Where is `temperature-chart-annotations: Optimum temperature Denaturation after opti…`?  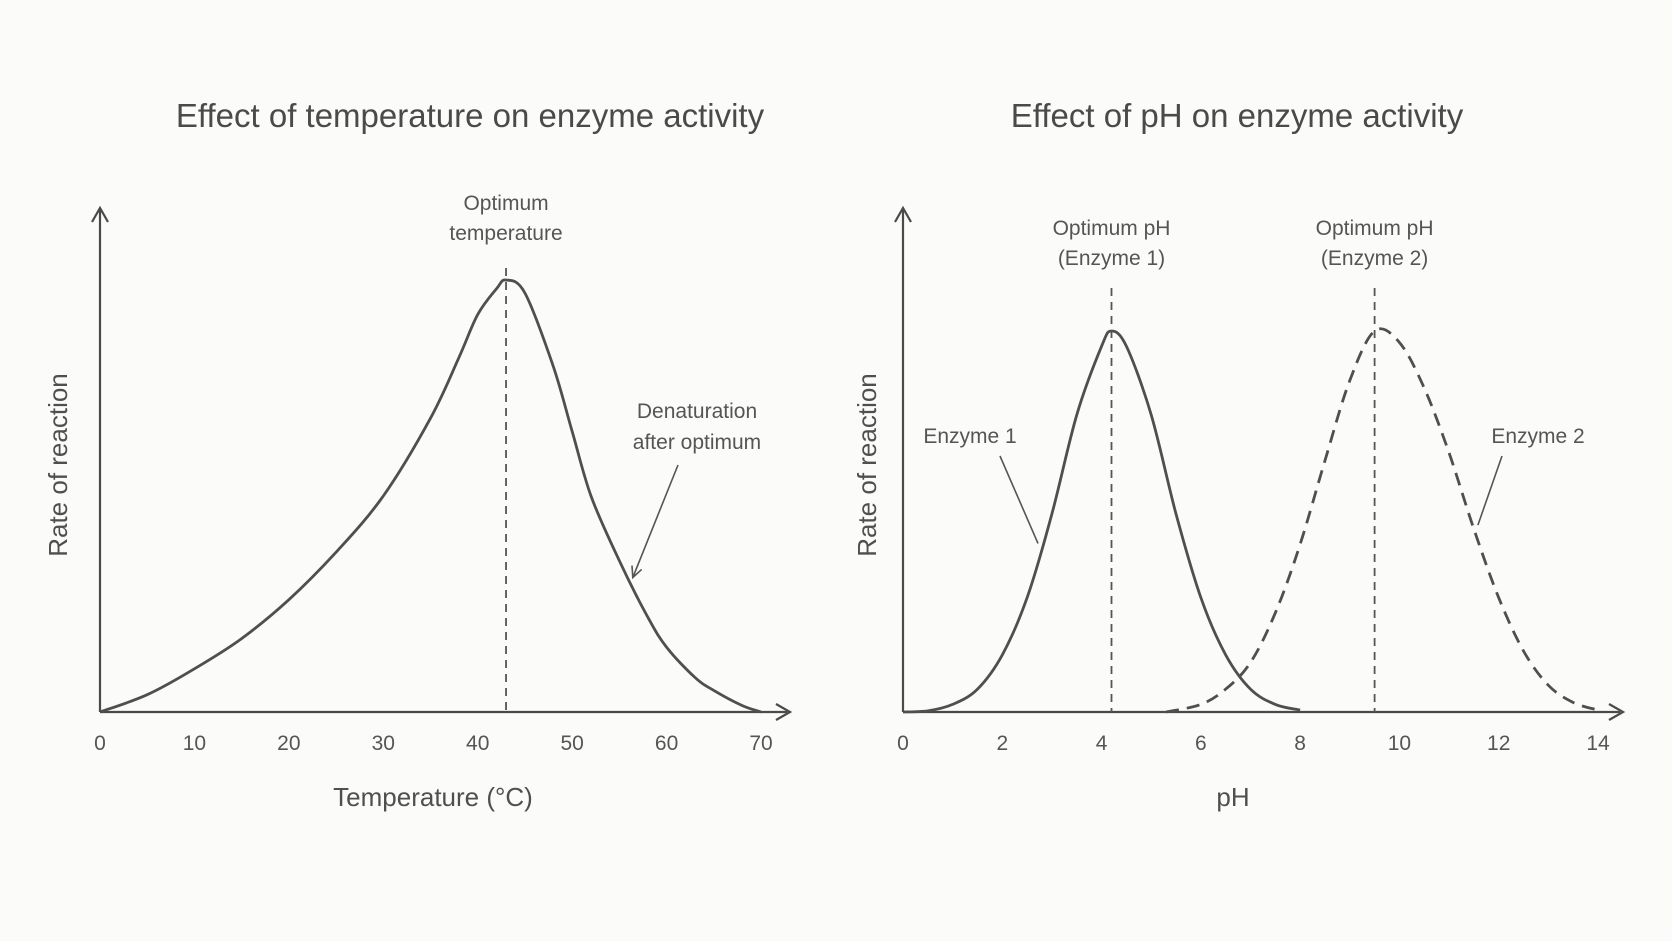 temperature-chart-annotations: Optimum temperature Denaturation after opti… is located at coordinates (605, 386).